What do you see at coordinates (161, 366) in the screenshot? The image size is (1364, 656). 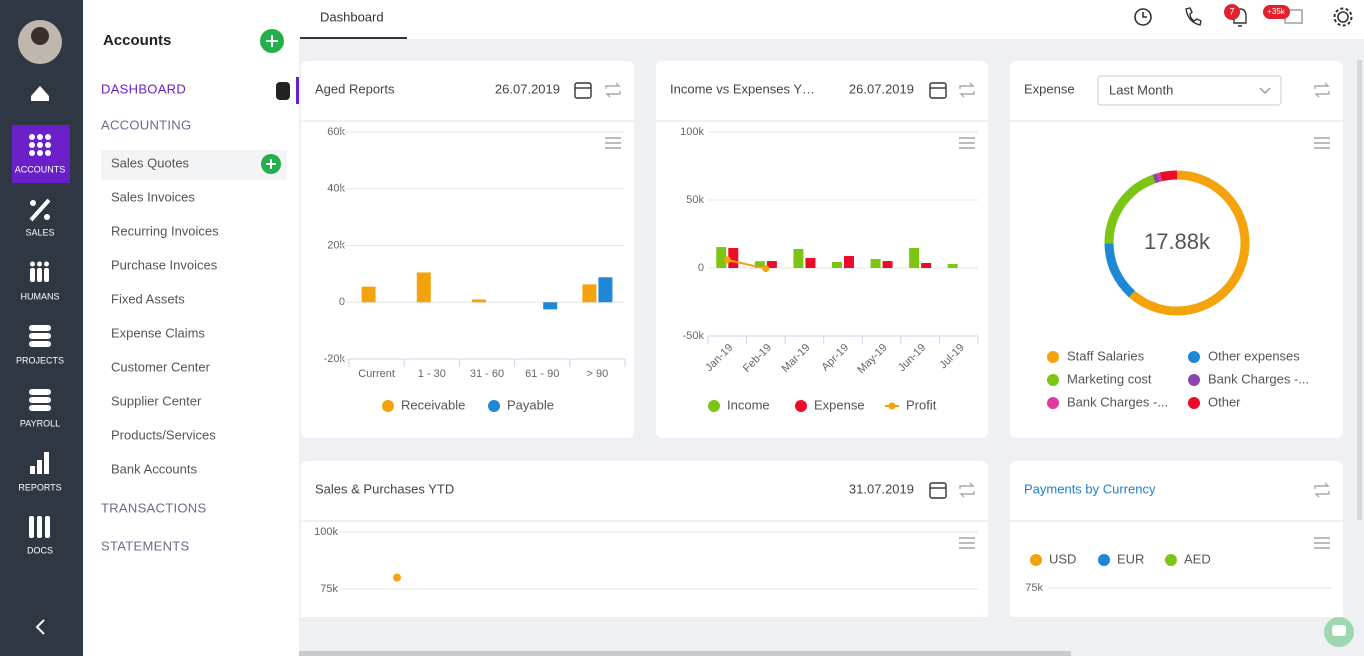 I see `menu-item: Customer Center` at bounding box center [161, 366].